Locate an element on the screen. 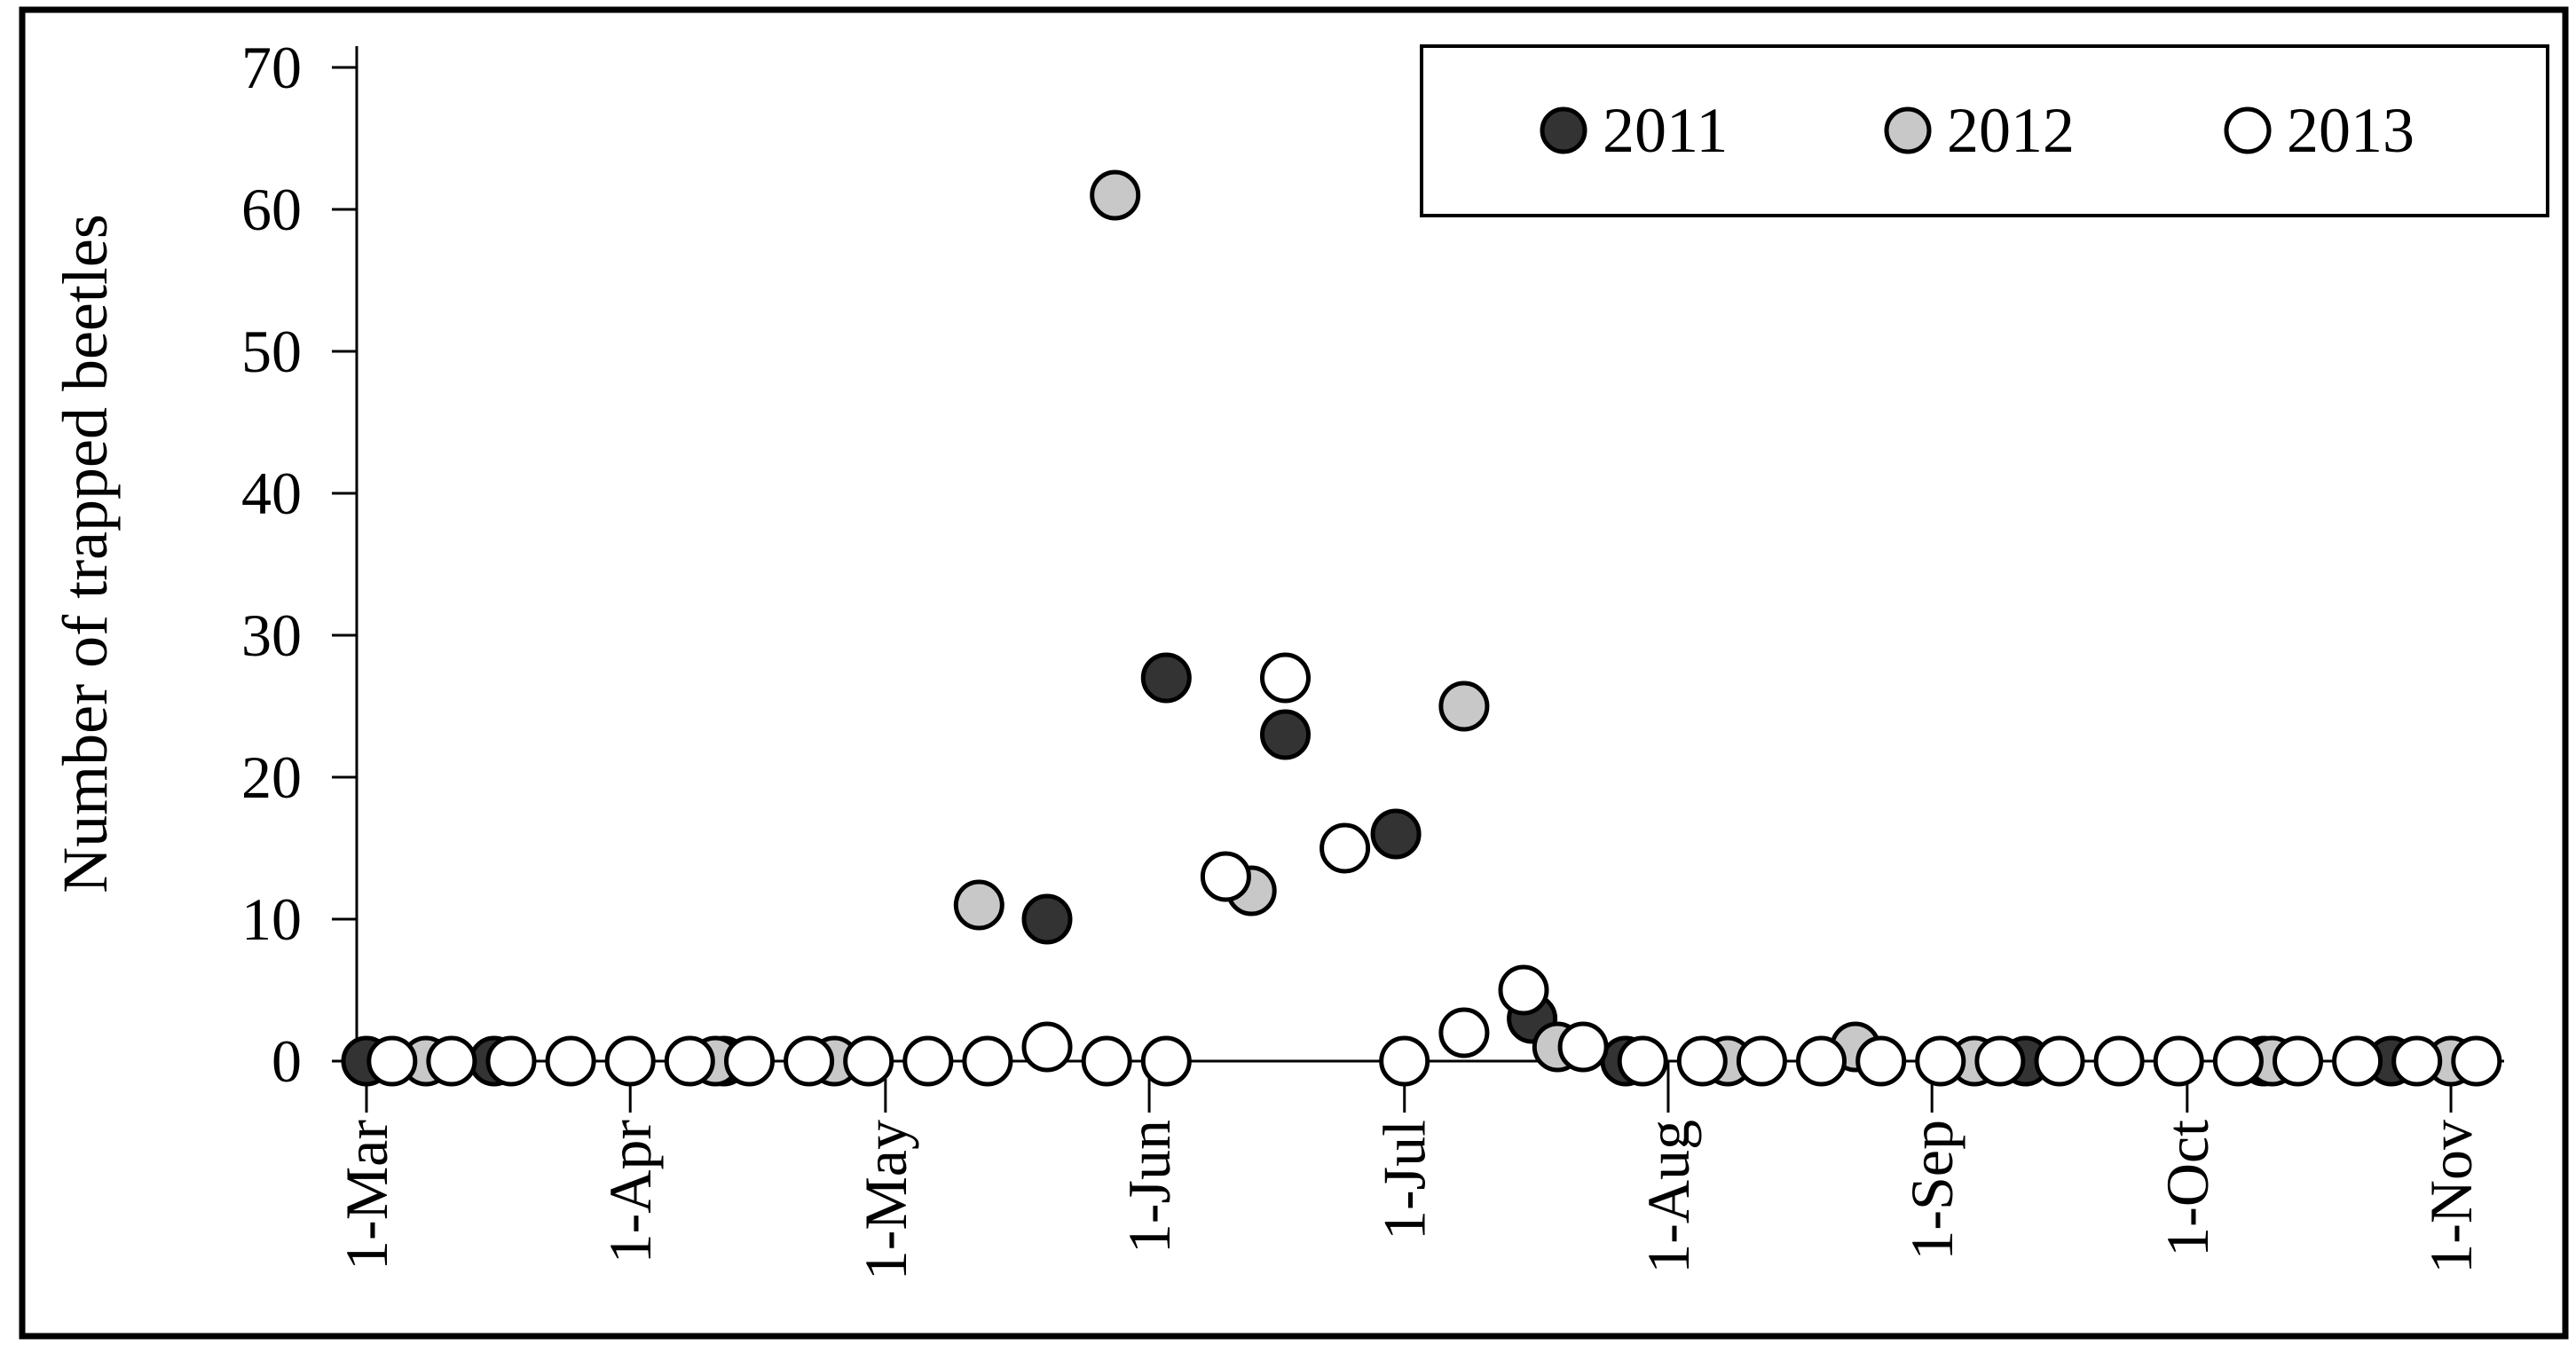 This screenshot has height=1353, width=2576. y-tick-label: 0 is located at coordinates (287, 1061).